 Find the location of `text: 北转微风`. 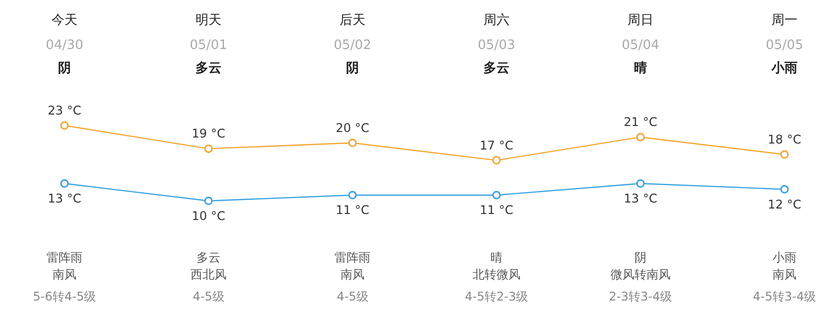

text: 北转微风 is located at coordinates (496, 275).